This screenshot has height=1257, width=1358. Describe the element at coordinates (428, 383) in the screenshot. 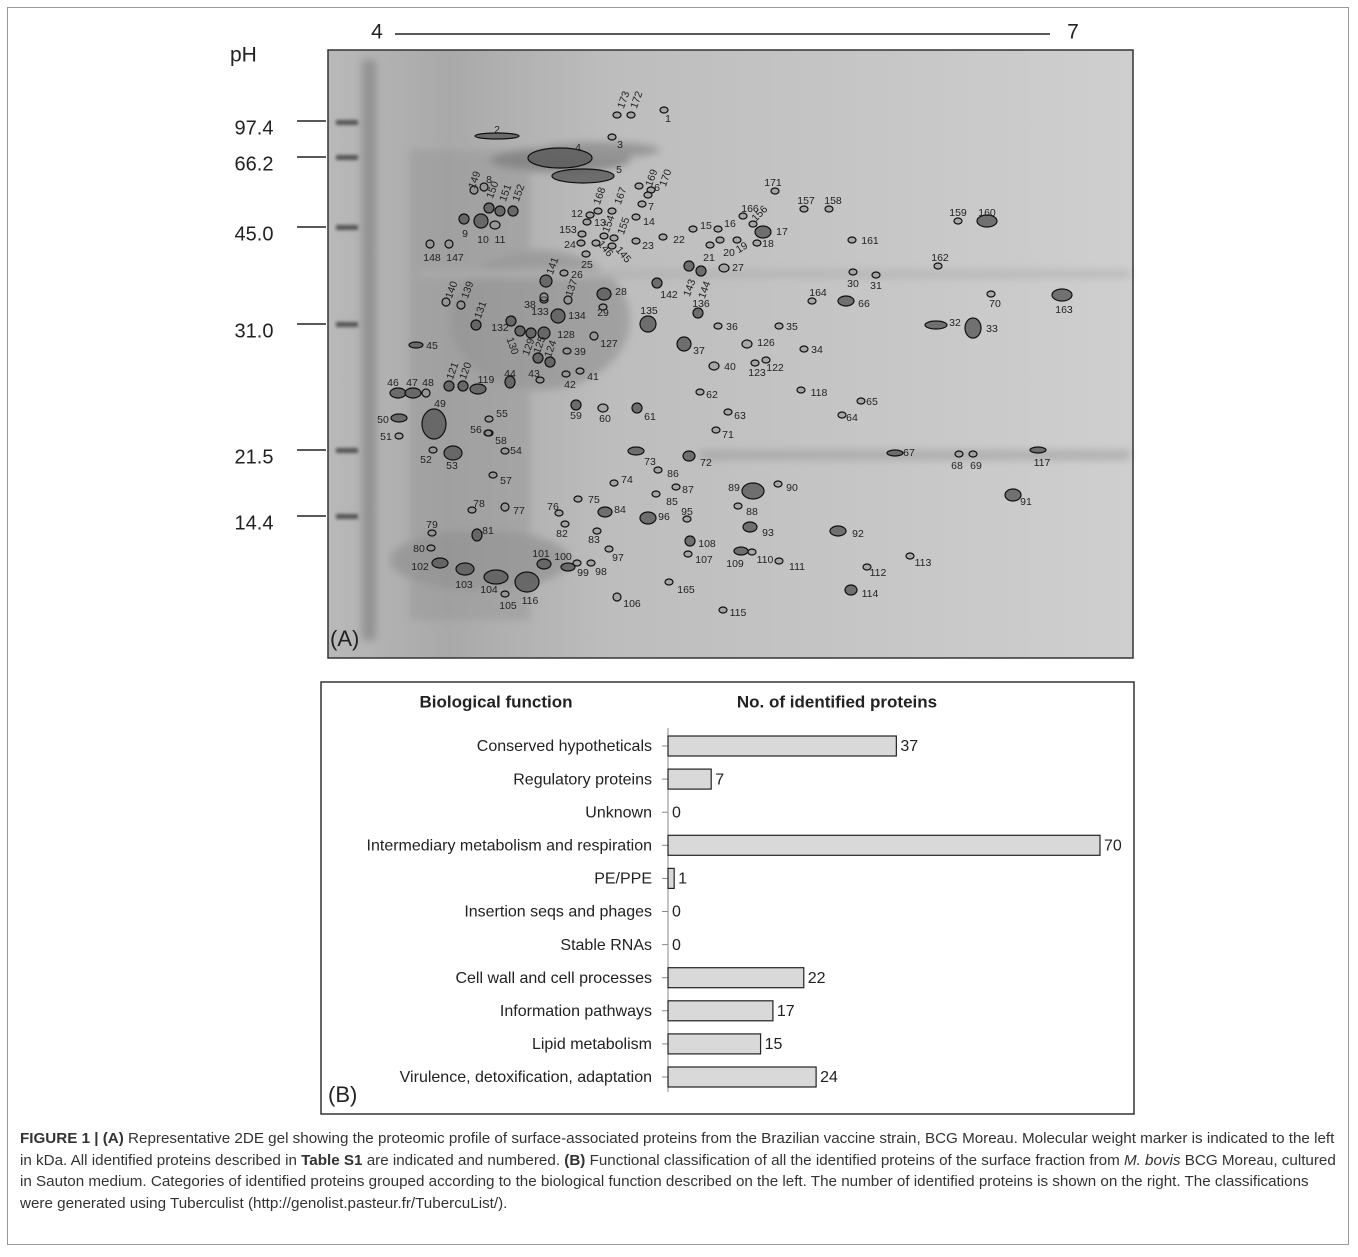

I see `spot-label: 48` at that location.